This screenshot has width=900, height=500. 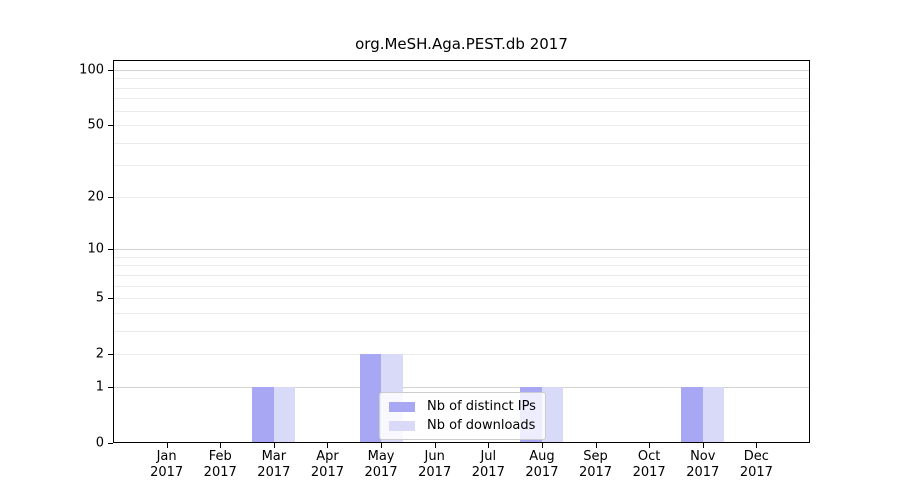 I want to click on legend-swatch-downloads, so click(x=402, y=425).